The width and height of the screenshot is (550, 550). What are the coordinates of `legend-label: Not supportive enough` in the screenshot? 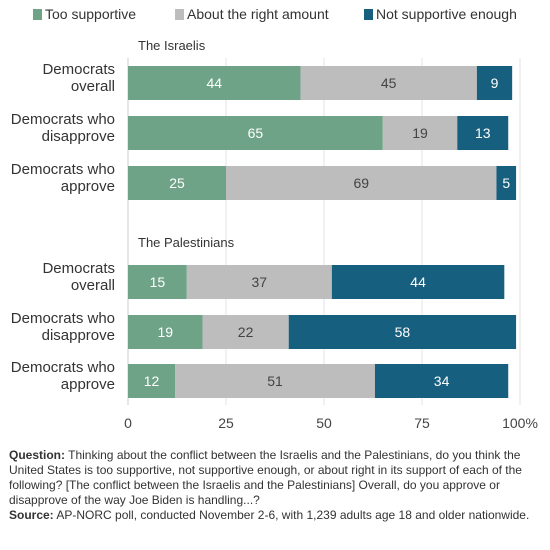 It's located at (446, 14).